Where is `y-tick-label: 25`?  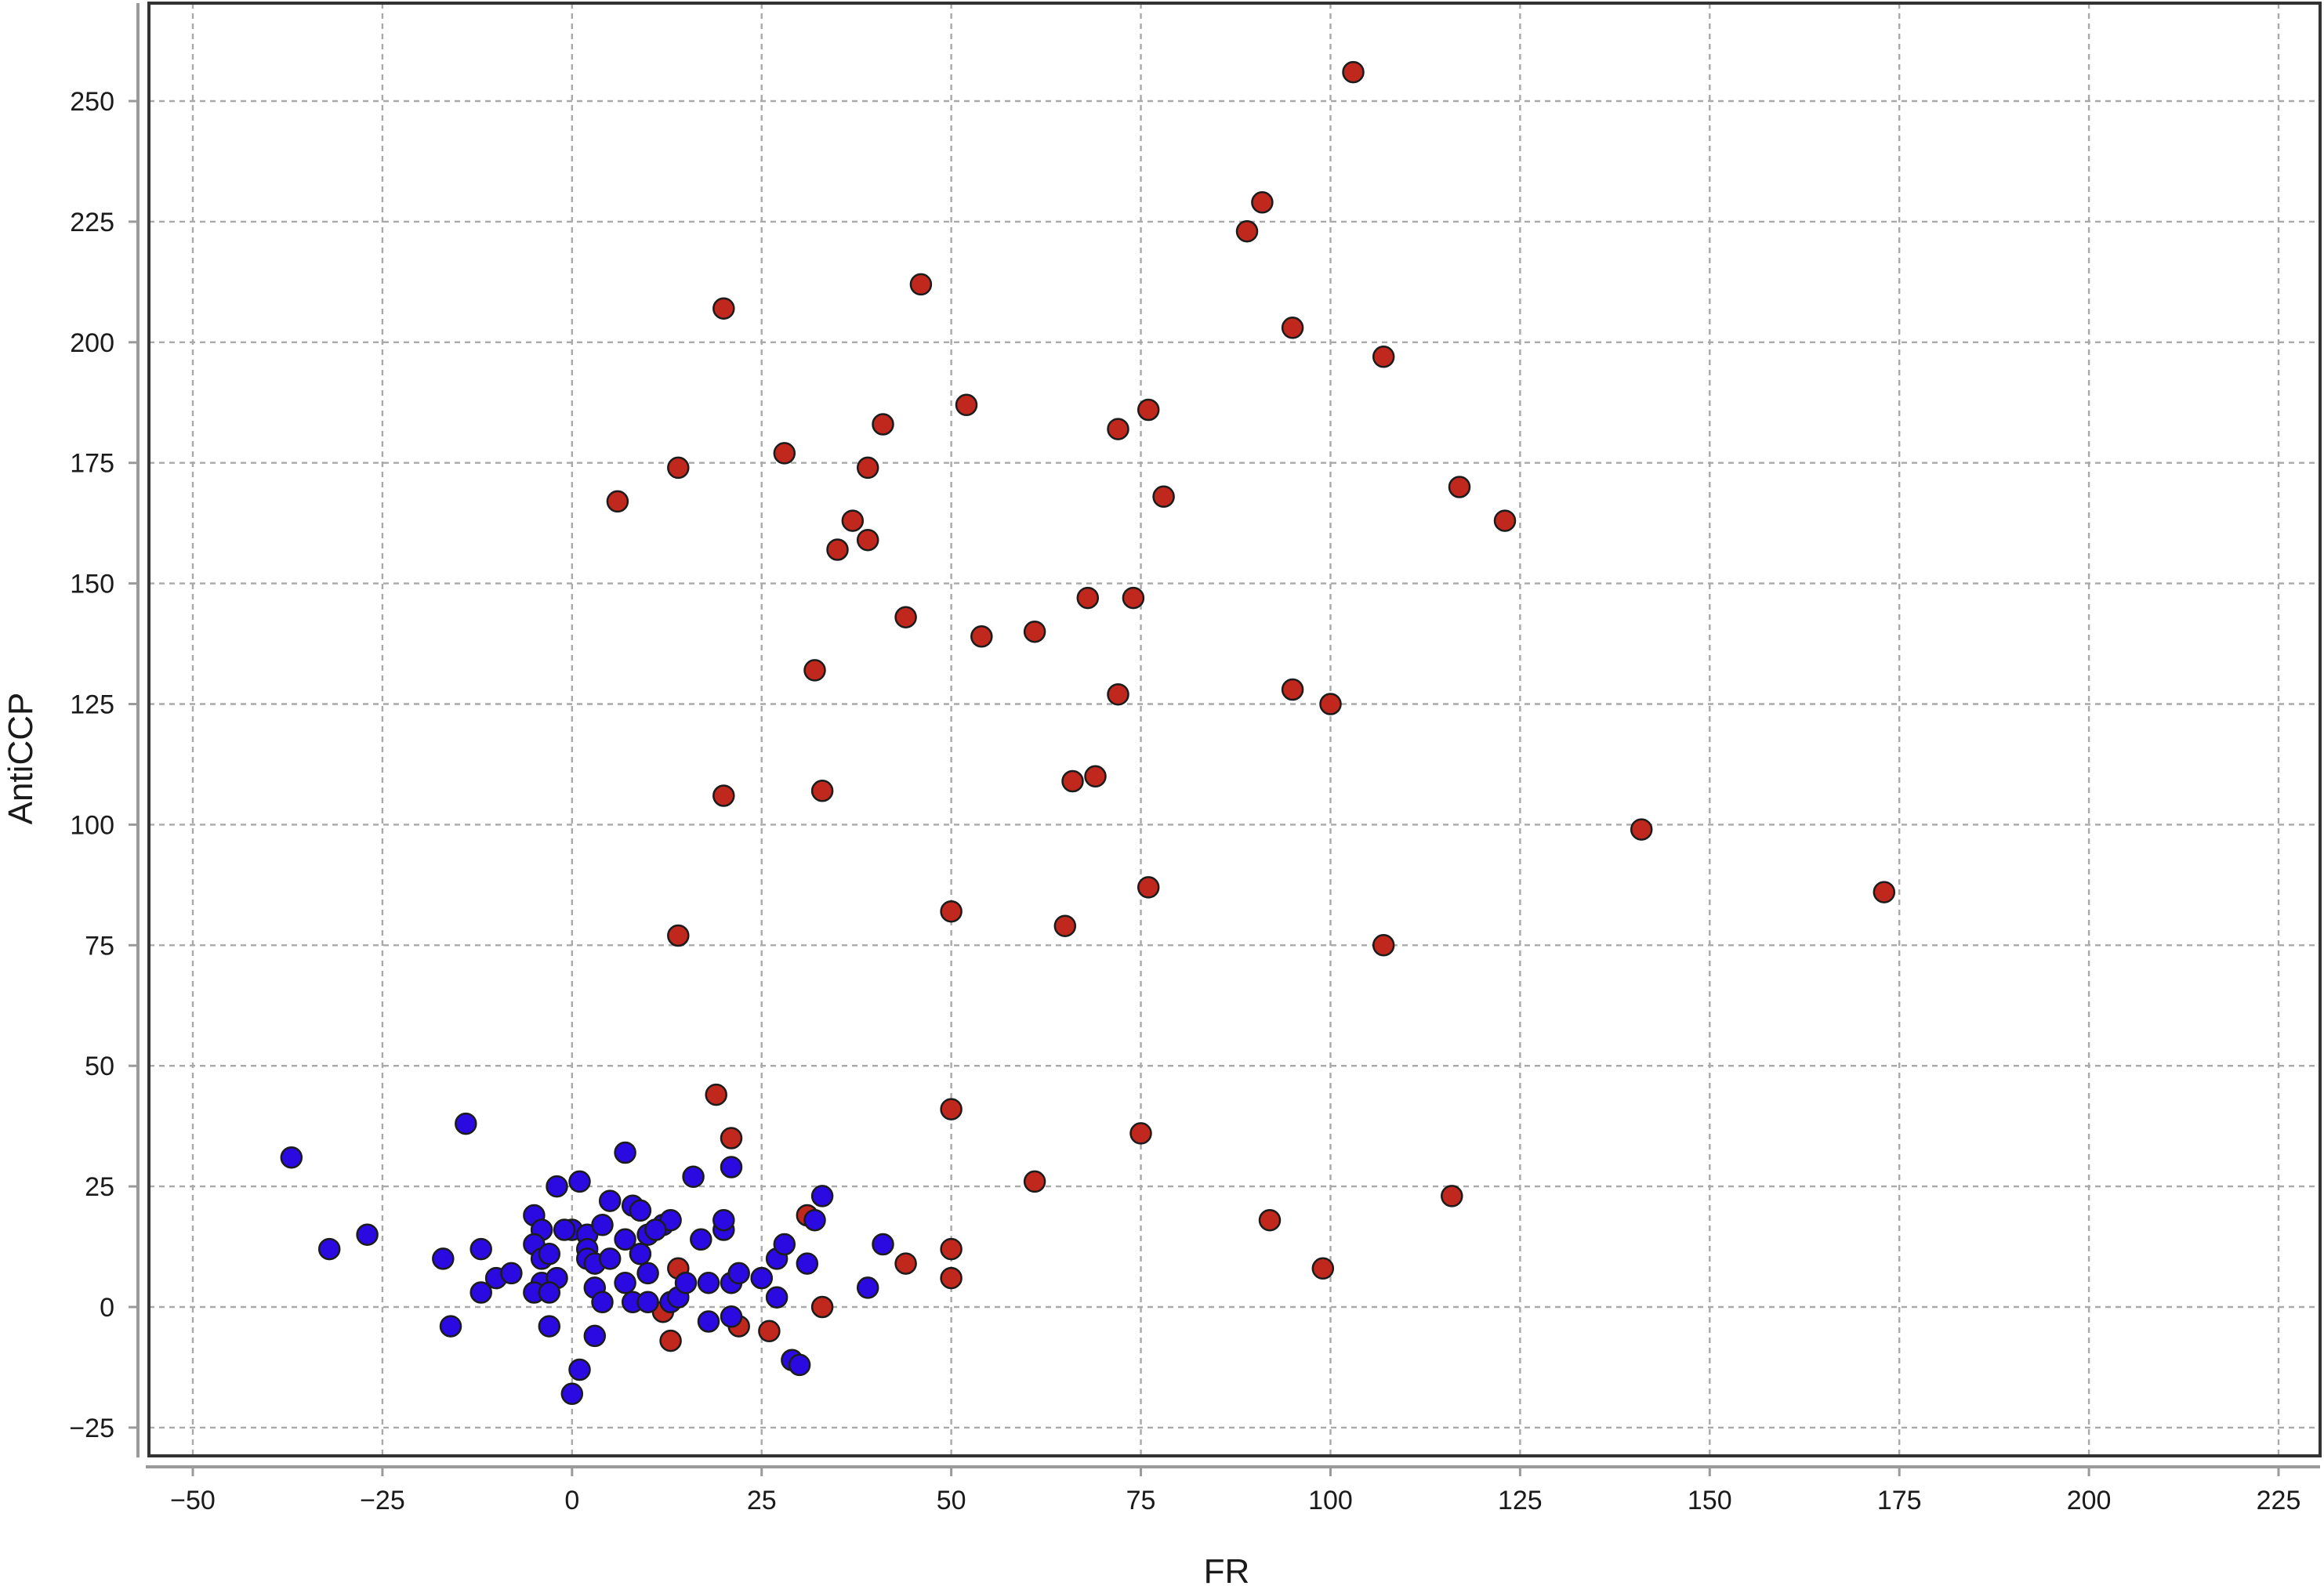
y-tick-label: 25 is located at coordinates (99, 1187).